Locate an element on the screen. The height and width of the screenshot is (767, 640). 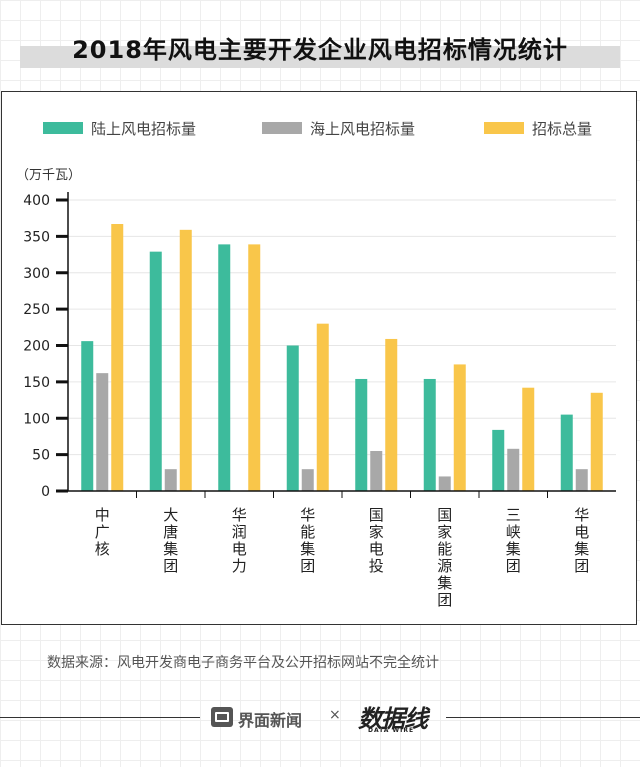
y-tick-label: 0 is located at coordinates (45, 492).